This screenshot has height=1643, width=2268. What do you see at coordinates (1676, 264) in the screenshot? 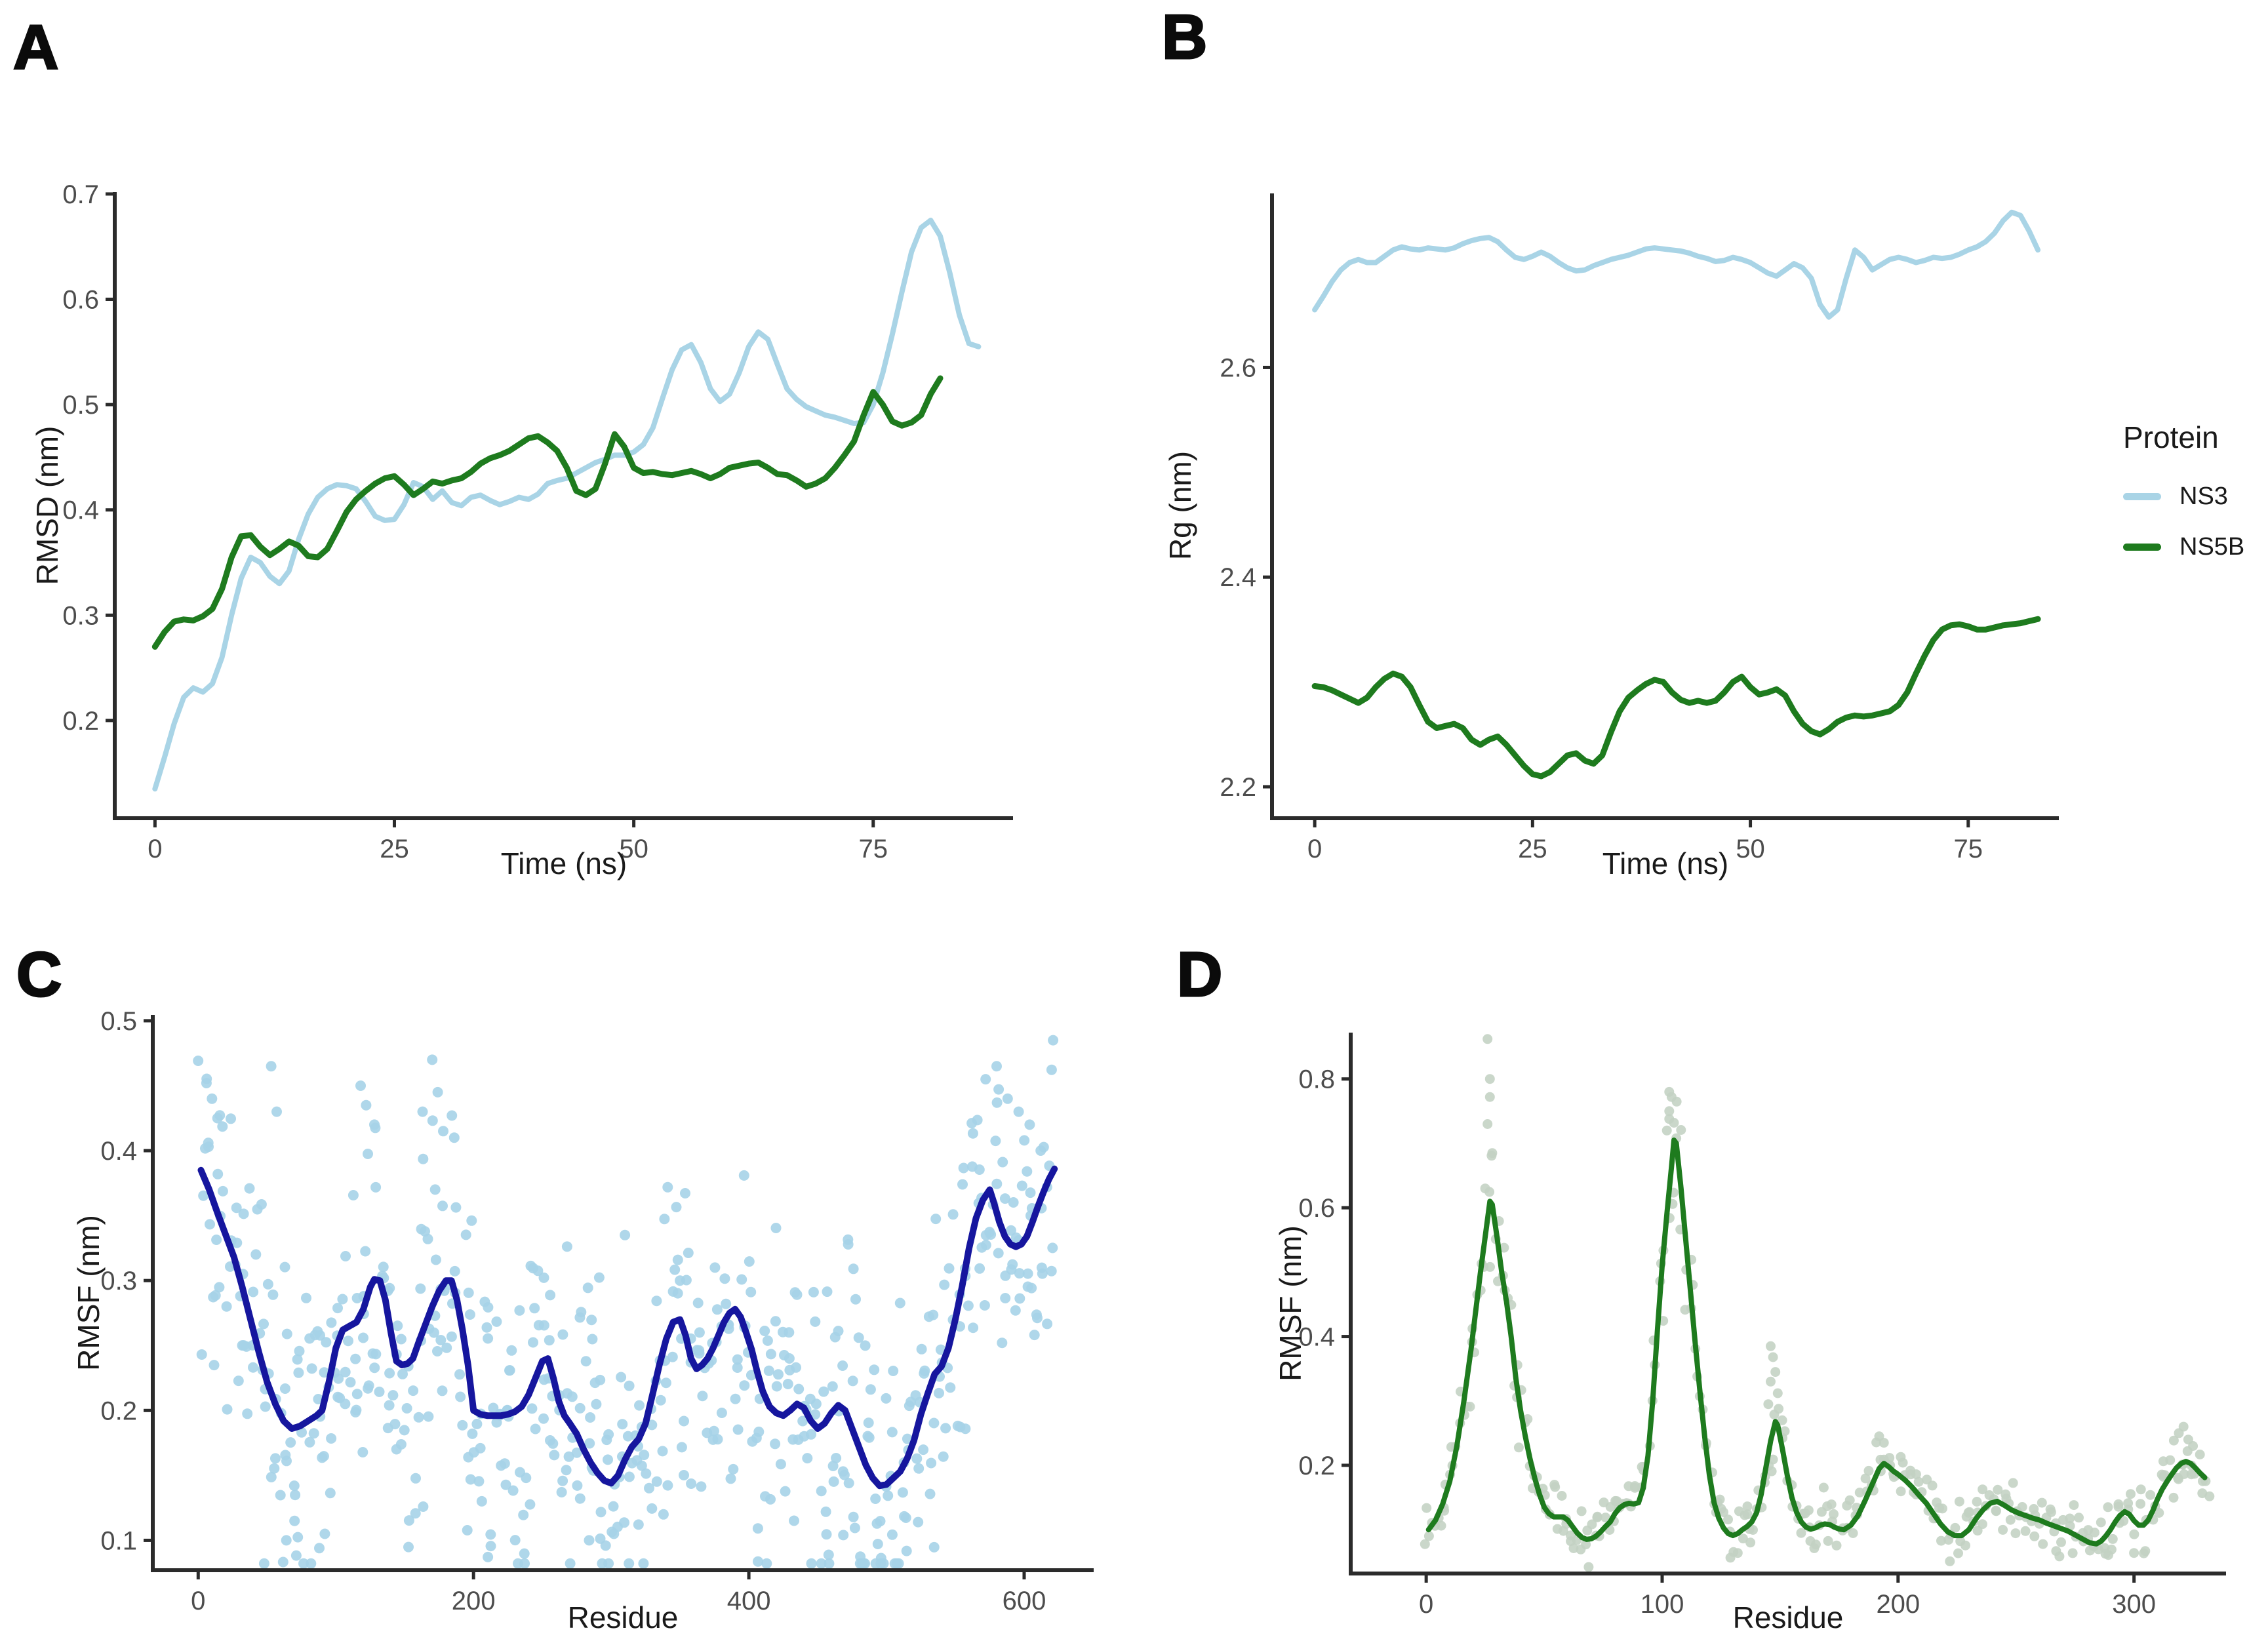
I see `B-ns3-line` at bounding box center [1676, 264].